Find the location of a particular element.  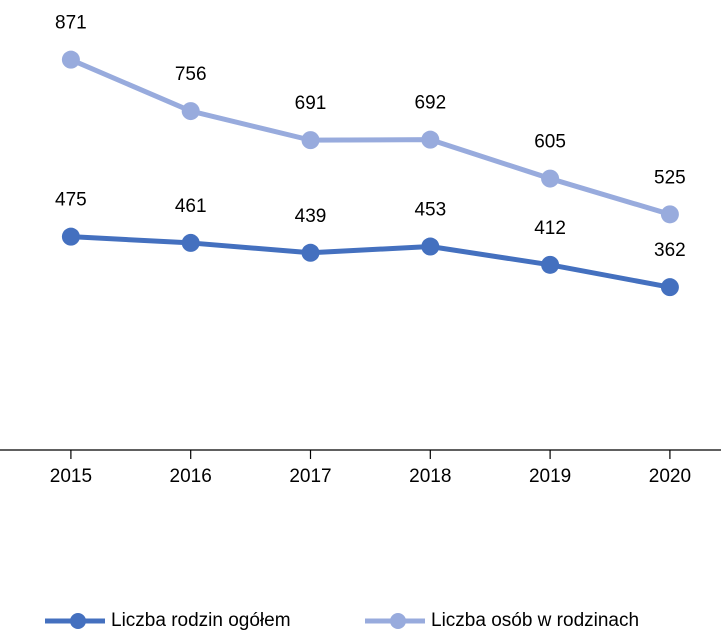

data-label: 475 is located at coordinates (71, 200).